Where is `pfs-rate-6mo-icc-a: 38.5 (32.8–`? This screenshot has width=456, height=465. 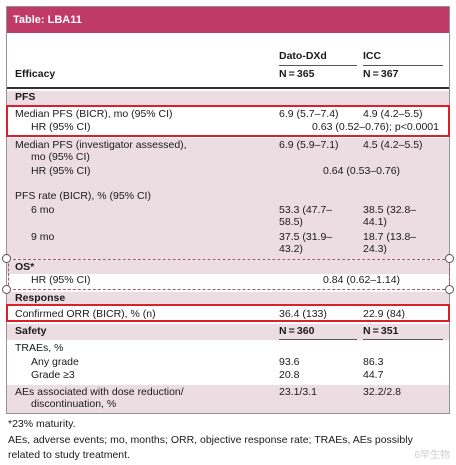
pfs-rate-6mo-icc-a: 38.5 (32.8– is located at coordinates (390, 210).